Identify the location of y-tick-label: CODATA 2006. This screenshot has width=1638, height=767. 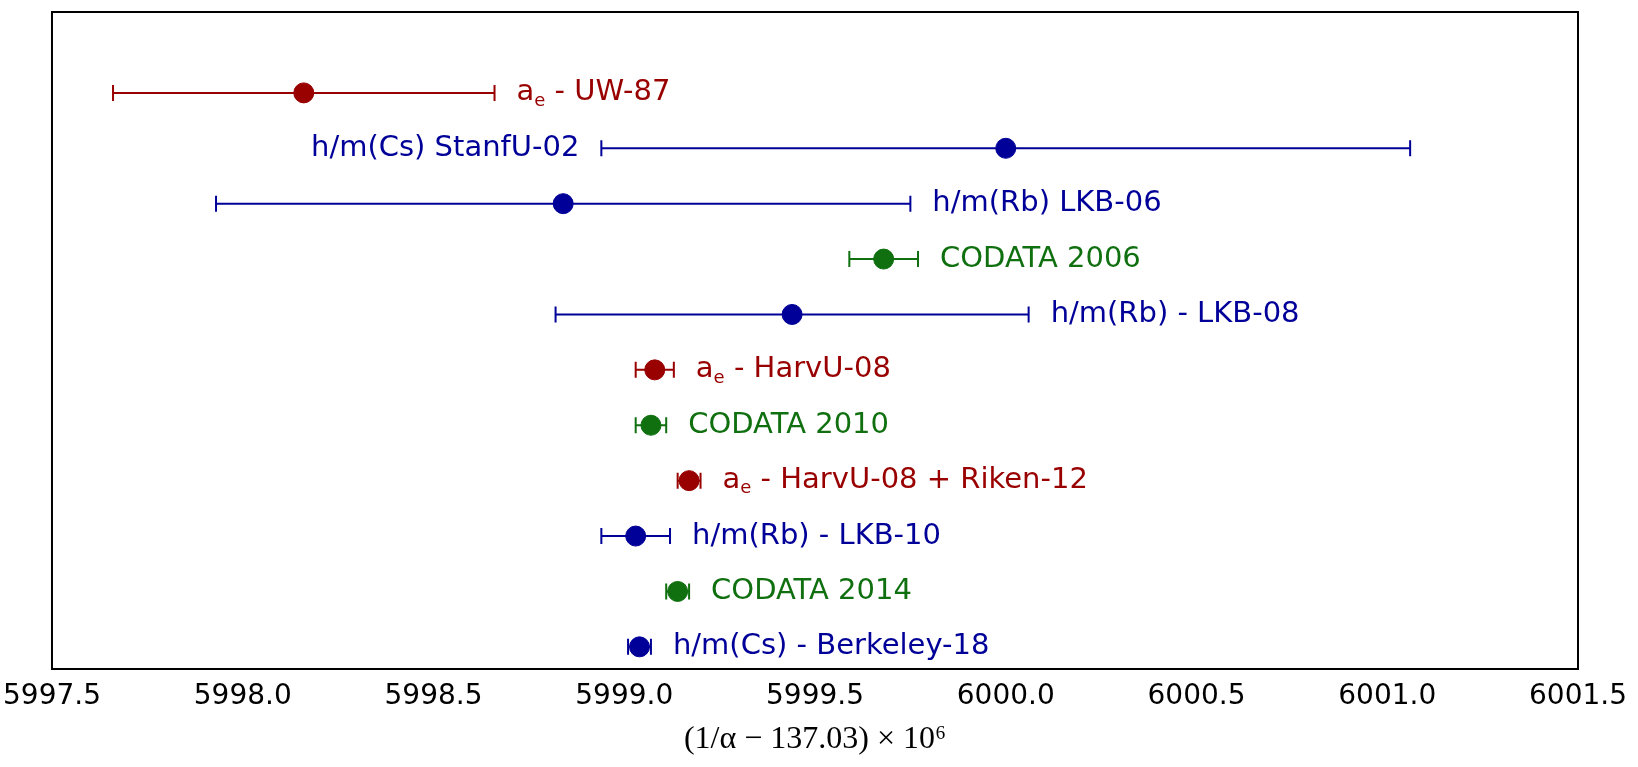
(1040, 256).